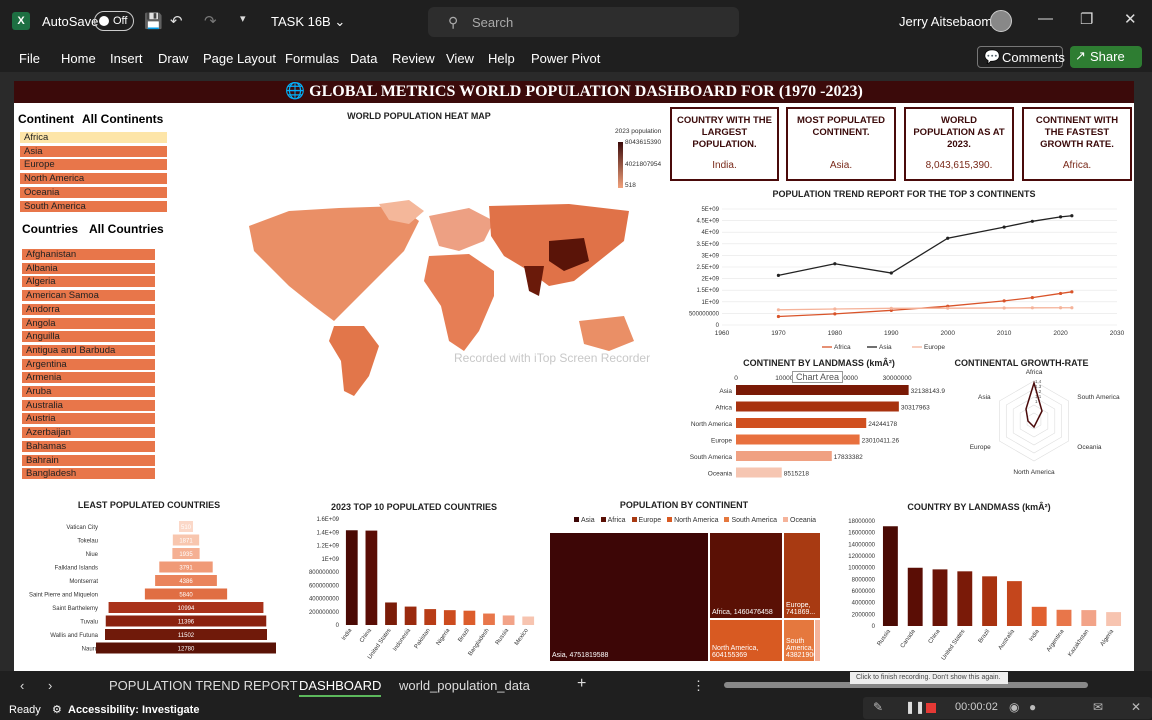 This screenshot has height=720, width=1152. Describe the element at coordinates (340, 687) in the screenshot. I see `tab-dashboard: DASHBOARD` at that location.